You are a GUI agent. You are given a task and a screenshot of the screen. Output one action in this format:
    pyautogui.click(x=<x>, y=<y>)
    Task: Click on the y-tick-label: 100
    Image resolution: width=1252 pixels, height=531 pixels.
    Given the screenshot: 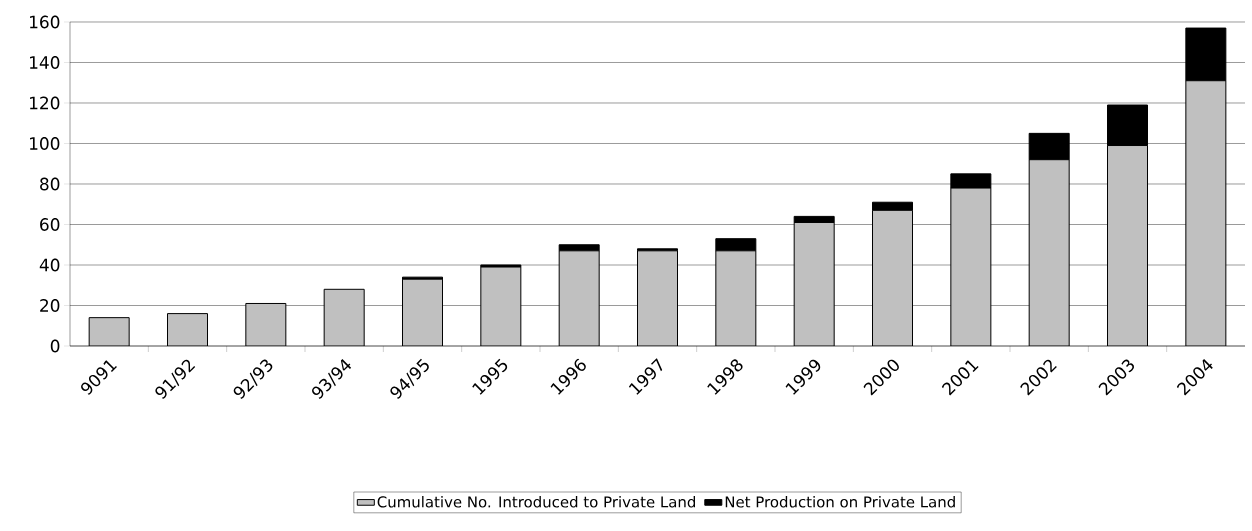 What is the action you would take?
    pyautogui.click(x=45, y=143)
    